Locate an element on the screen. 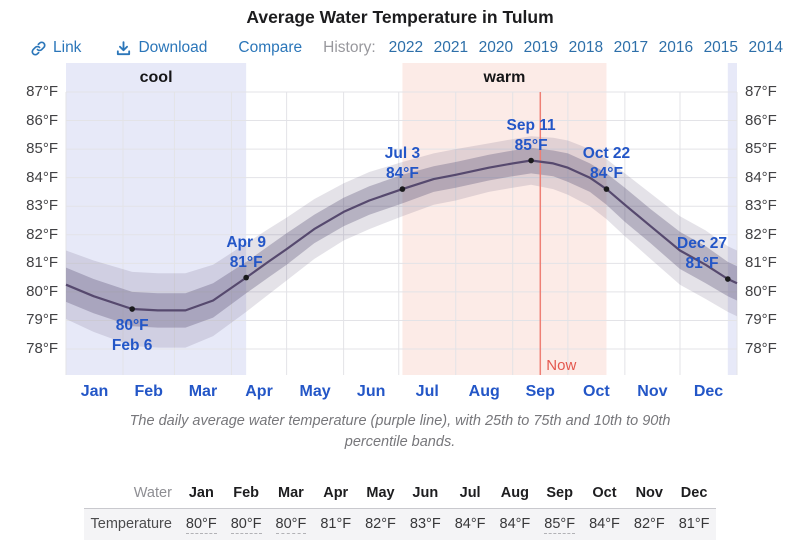 Image resolution: width=800 pixels, height=550 pixels. temp-cell-mar: 80°F is located at coordinates (291, 524).